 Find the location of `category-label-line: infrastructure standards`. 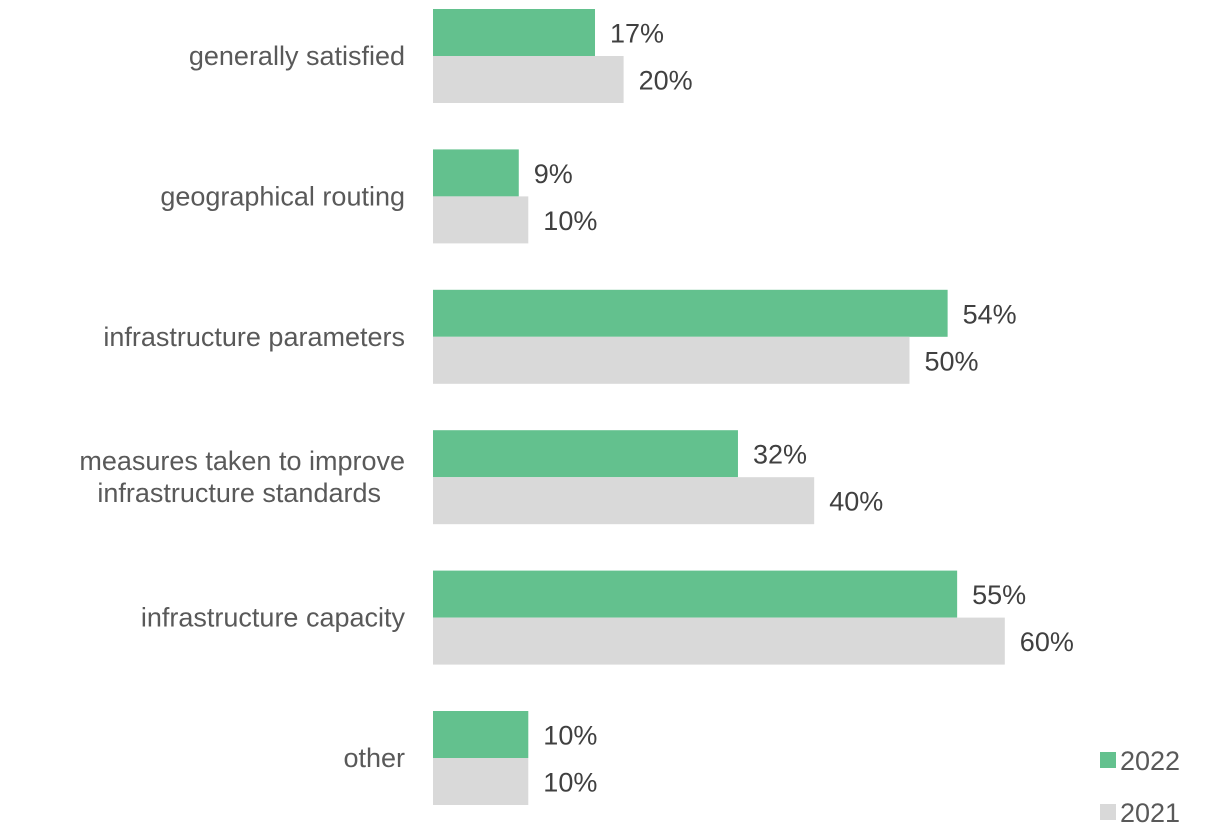

category-label-line: infrastructure standards is located at coordinates (239, 493).